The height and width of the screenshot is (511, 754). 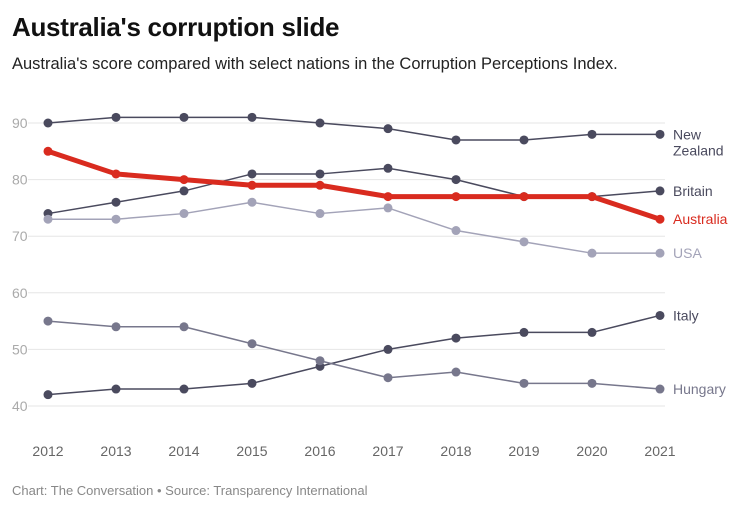 What do you see at coordinates (251, 451) in the screenshot?
I see `x-tick-label: 2015` at bounding box center [251, 451].